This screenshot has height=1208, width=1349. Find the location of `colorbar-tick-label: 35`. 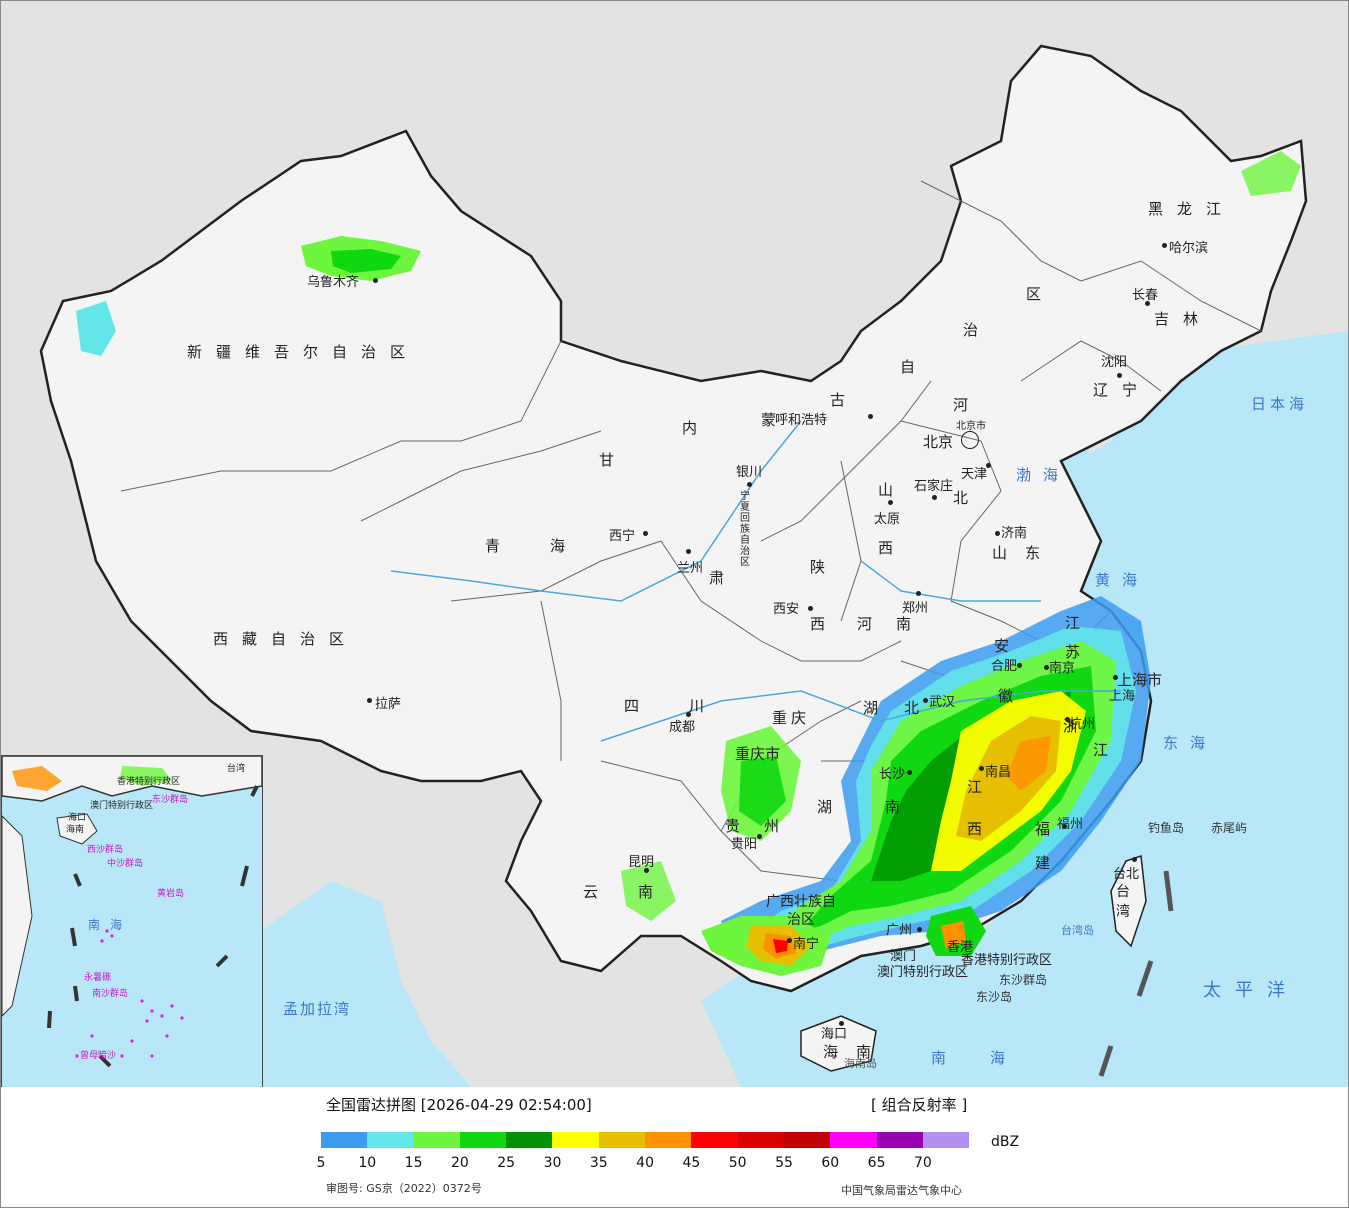

colorbar-tick-label: 35 is located at coordinates (598, 1163).